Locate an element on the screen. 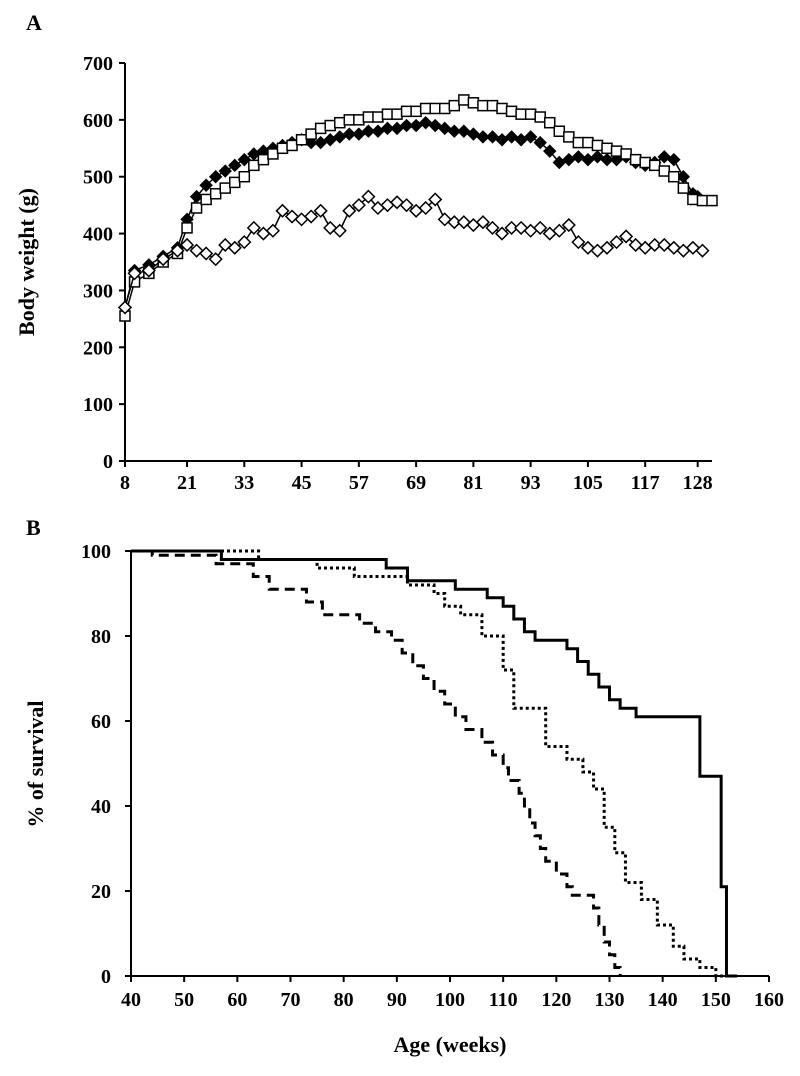  y-tick-label: 500 is located at coordinates (98, 178).